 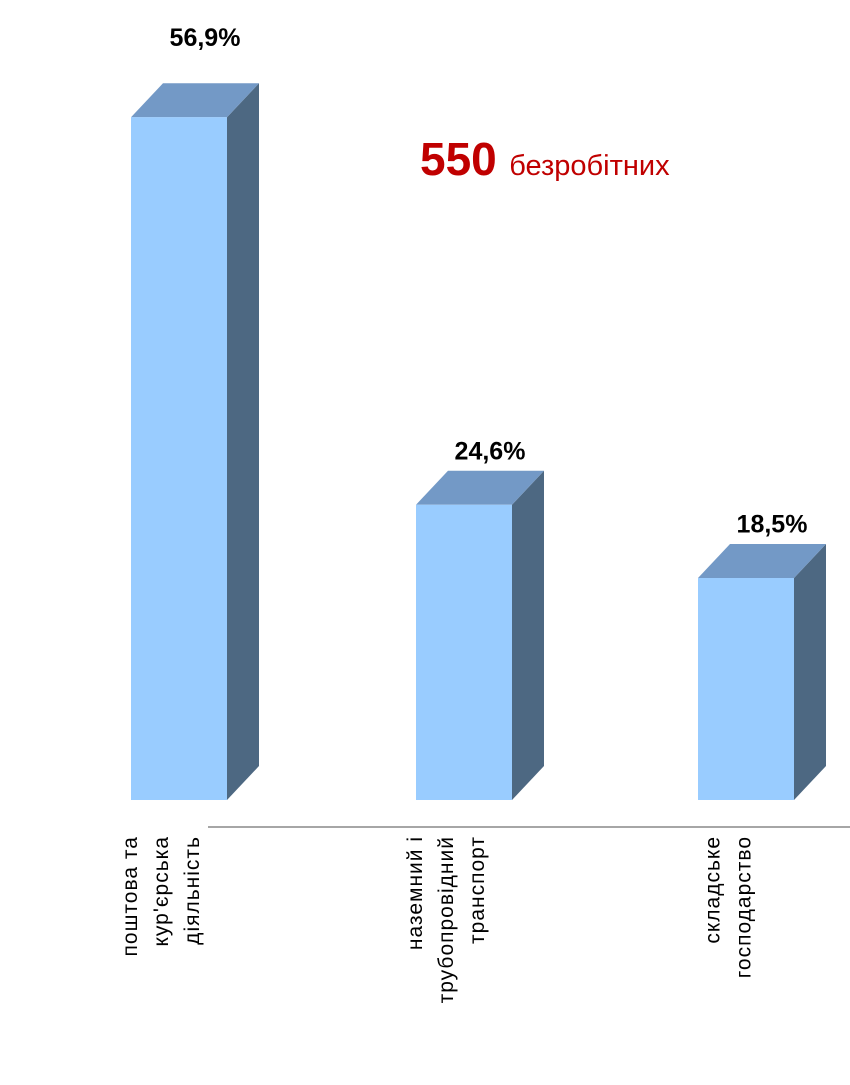 I want to click on x-tick-label-line: поштова та, so click(x=130, y=896).